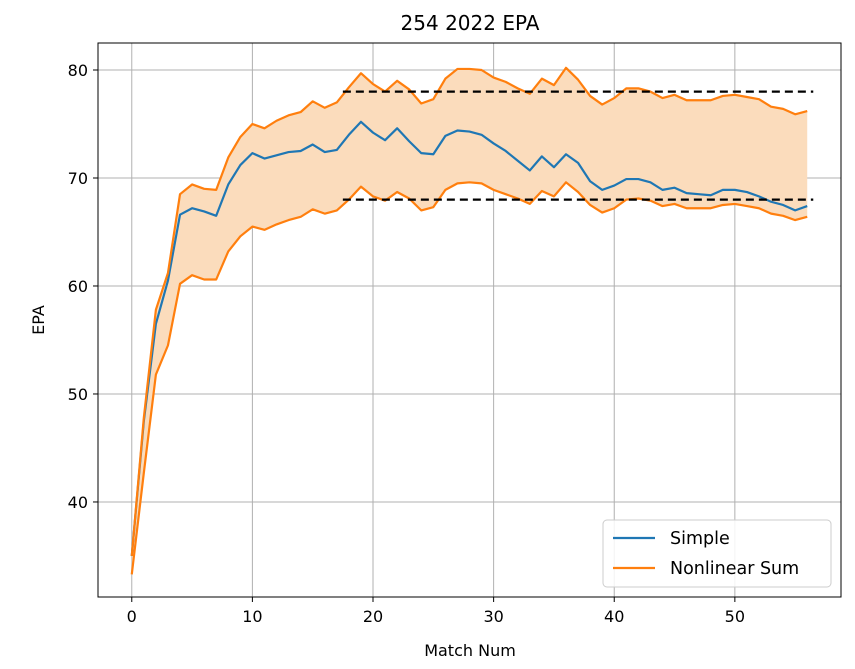  Describe the element at coordinates (78, 502) in the screenshot. I see `y-tick-label: 40` at that location.